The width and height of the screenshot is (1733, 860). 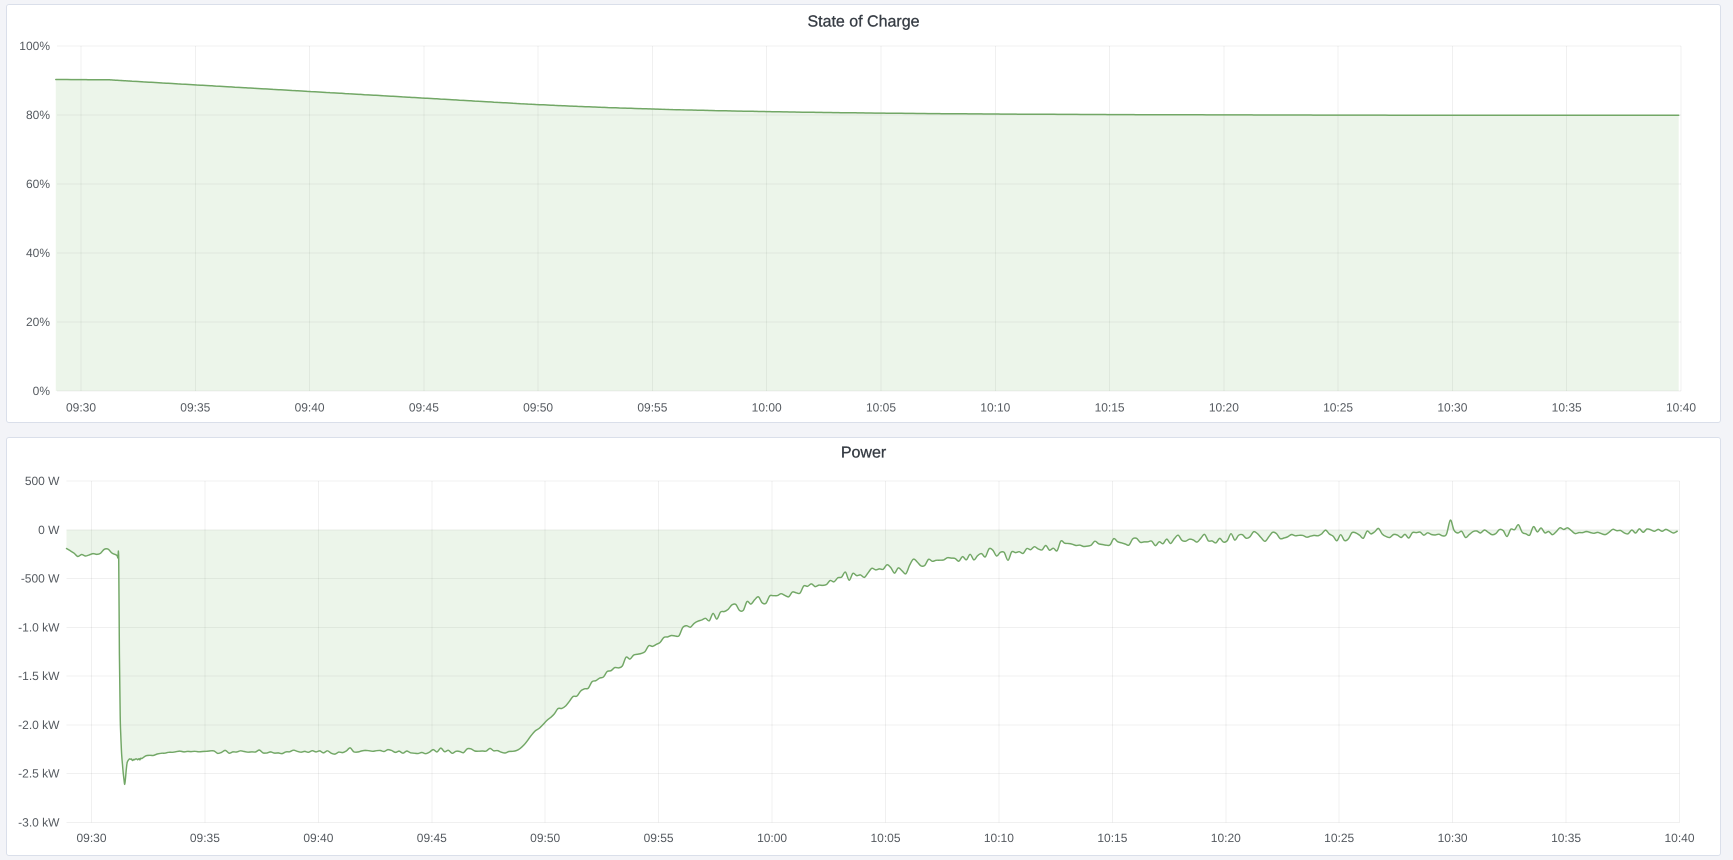 I want to click on svg-text: 60%, so click(x=38, y=184).